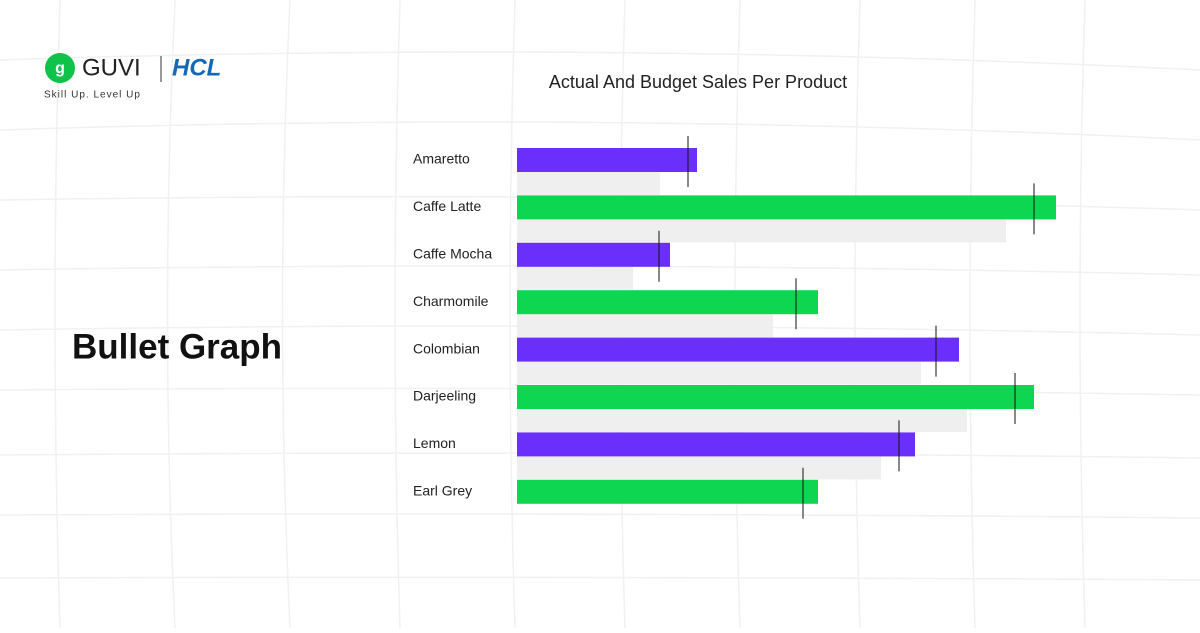 The height and width of the screenshot is (633, 1200). Describe the element at coordinates (196, 67) in the screenshot. I see `brand-partner: HCL` at that location.